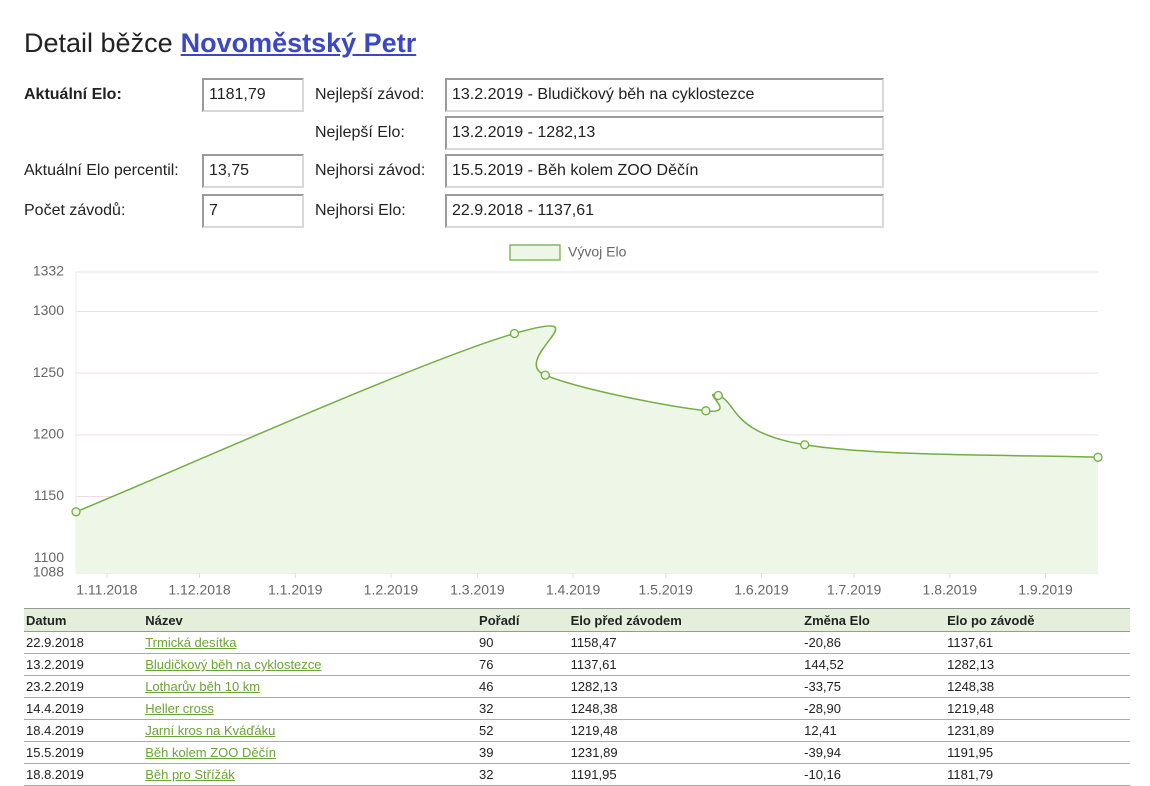 The width and height of the screenshot is (1150, 786). What do you see at coordinates (360, 210) in the screenshot?
I see `field-label: Nejhorsi Elo:` at bounding box center [360, 210].